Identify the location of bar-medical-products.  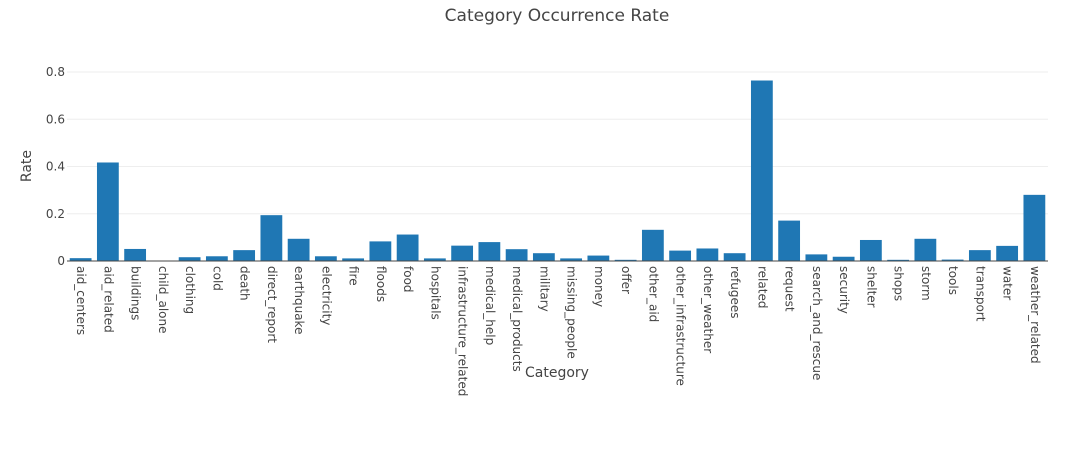
(516, 255).